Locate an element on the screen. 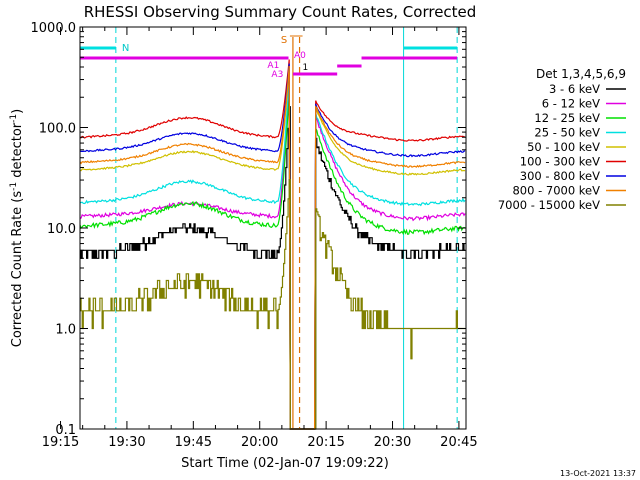 The image size is (640, 480). footer-timestamp: 13-Oct-2021 13:37 is located at coordinates (598, 473).